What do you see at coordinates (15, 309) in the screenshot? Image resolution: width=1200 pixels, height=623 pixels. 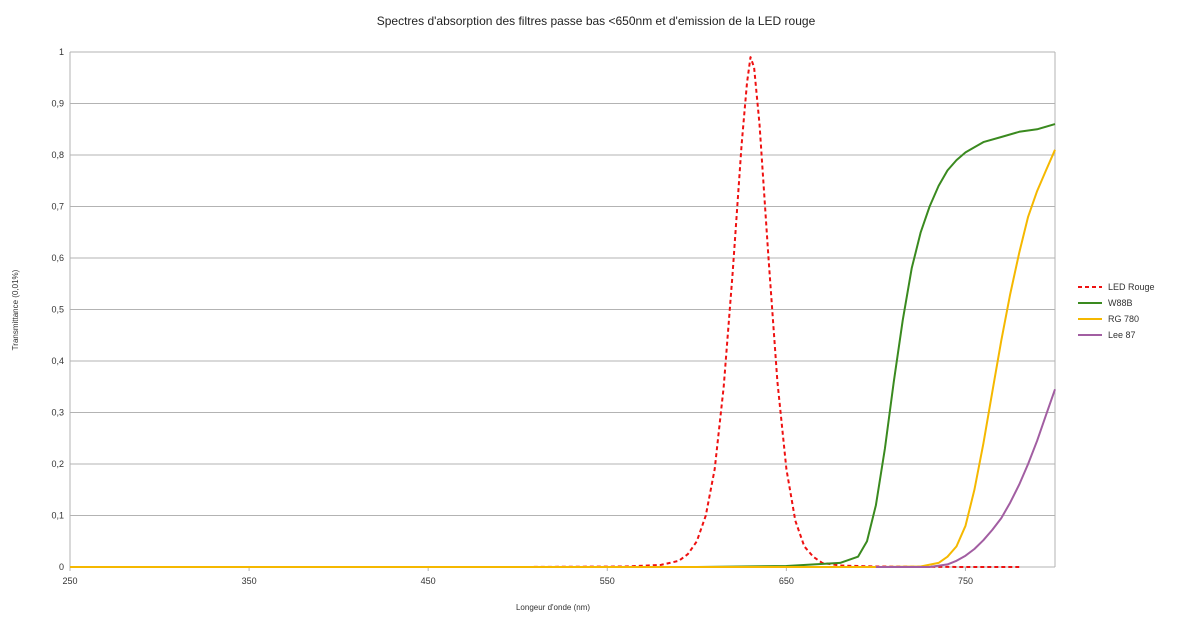 I see `y-axis-label: Transmittance (0,01%)` at bounding box center [15, 309].